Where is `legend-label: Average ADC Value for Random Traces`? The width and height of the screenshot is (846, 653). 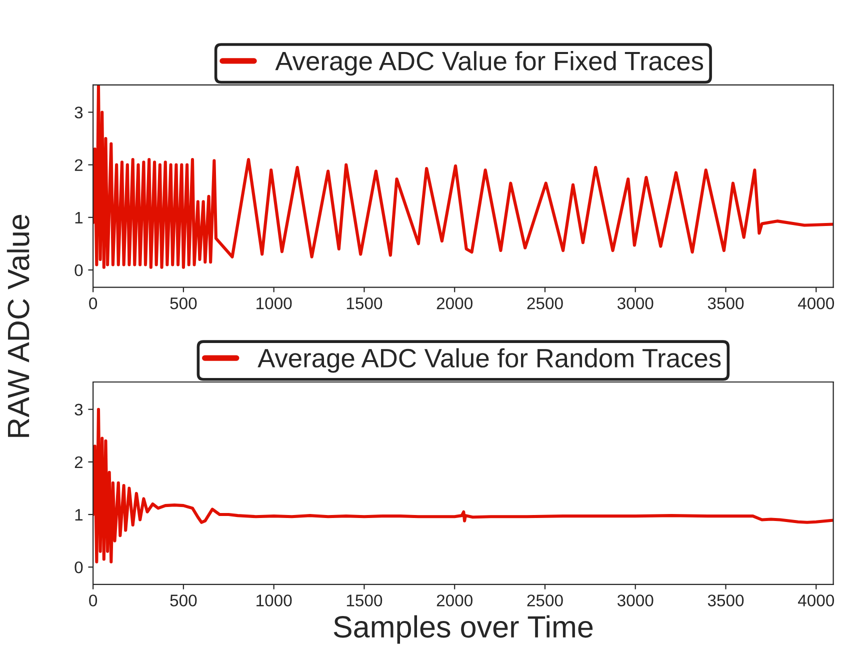
legend-label: Average ADC Value for Random Traces is located at coordinates (489, 360).